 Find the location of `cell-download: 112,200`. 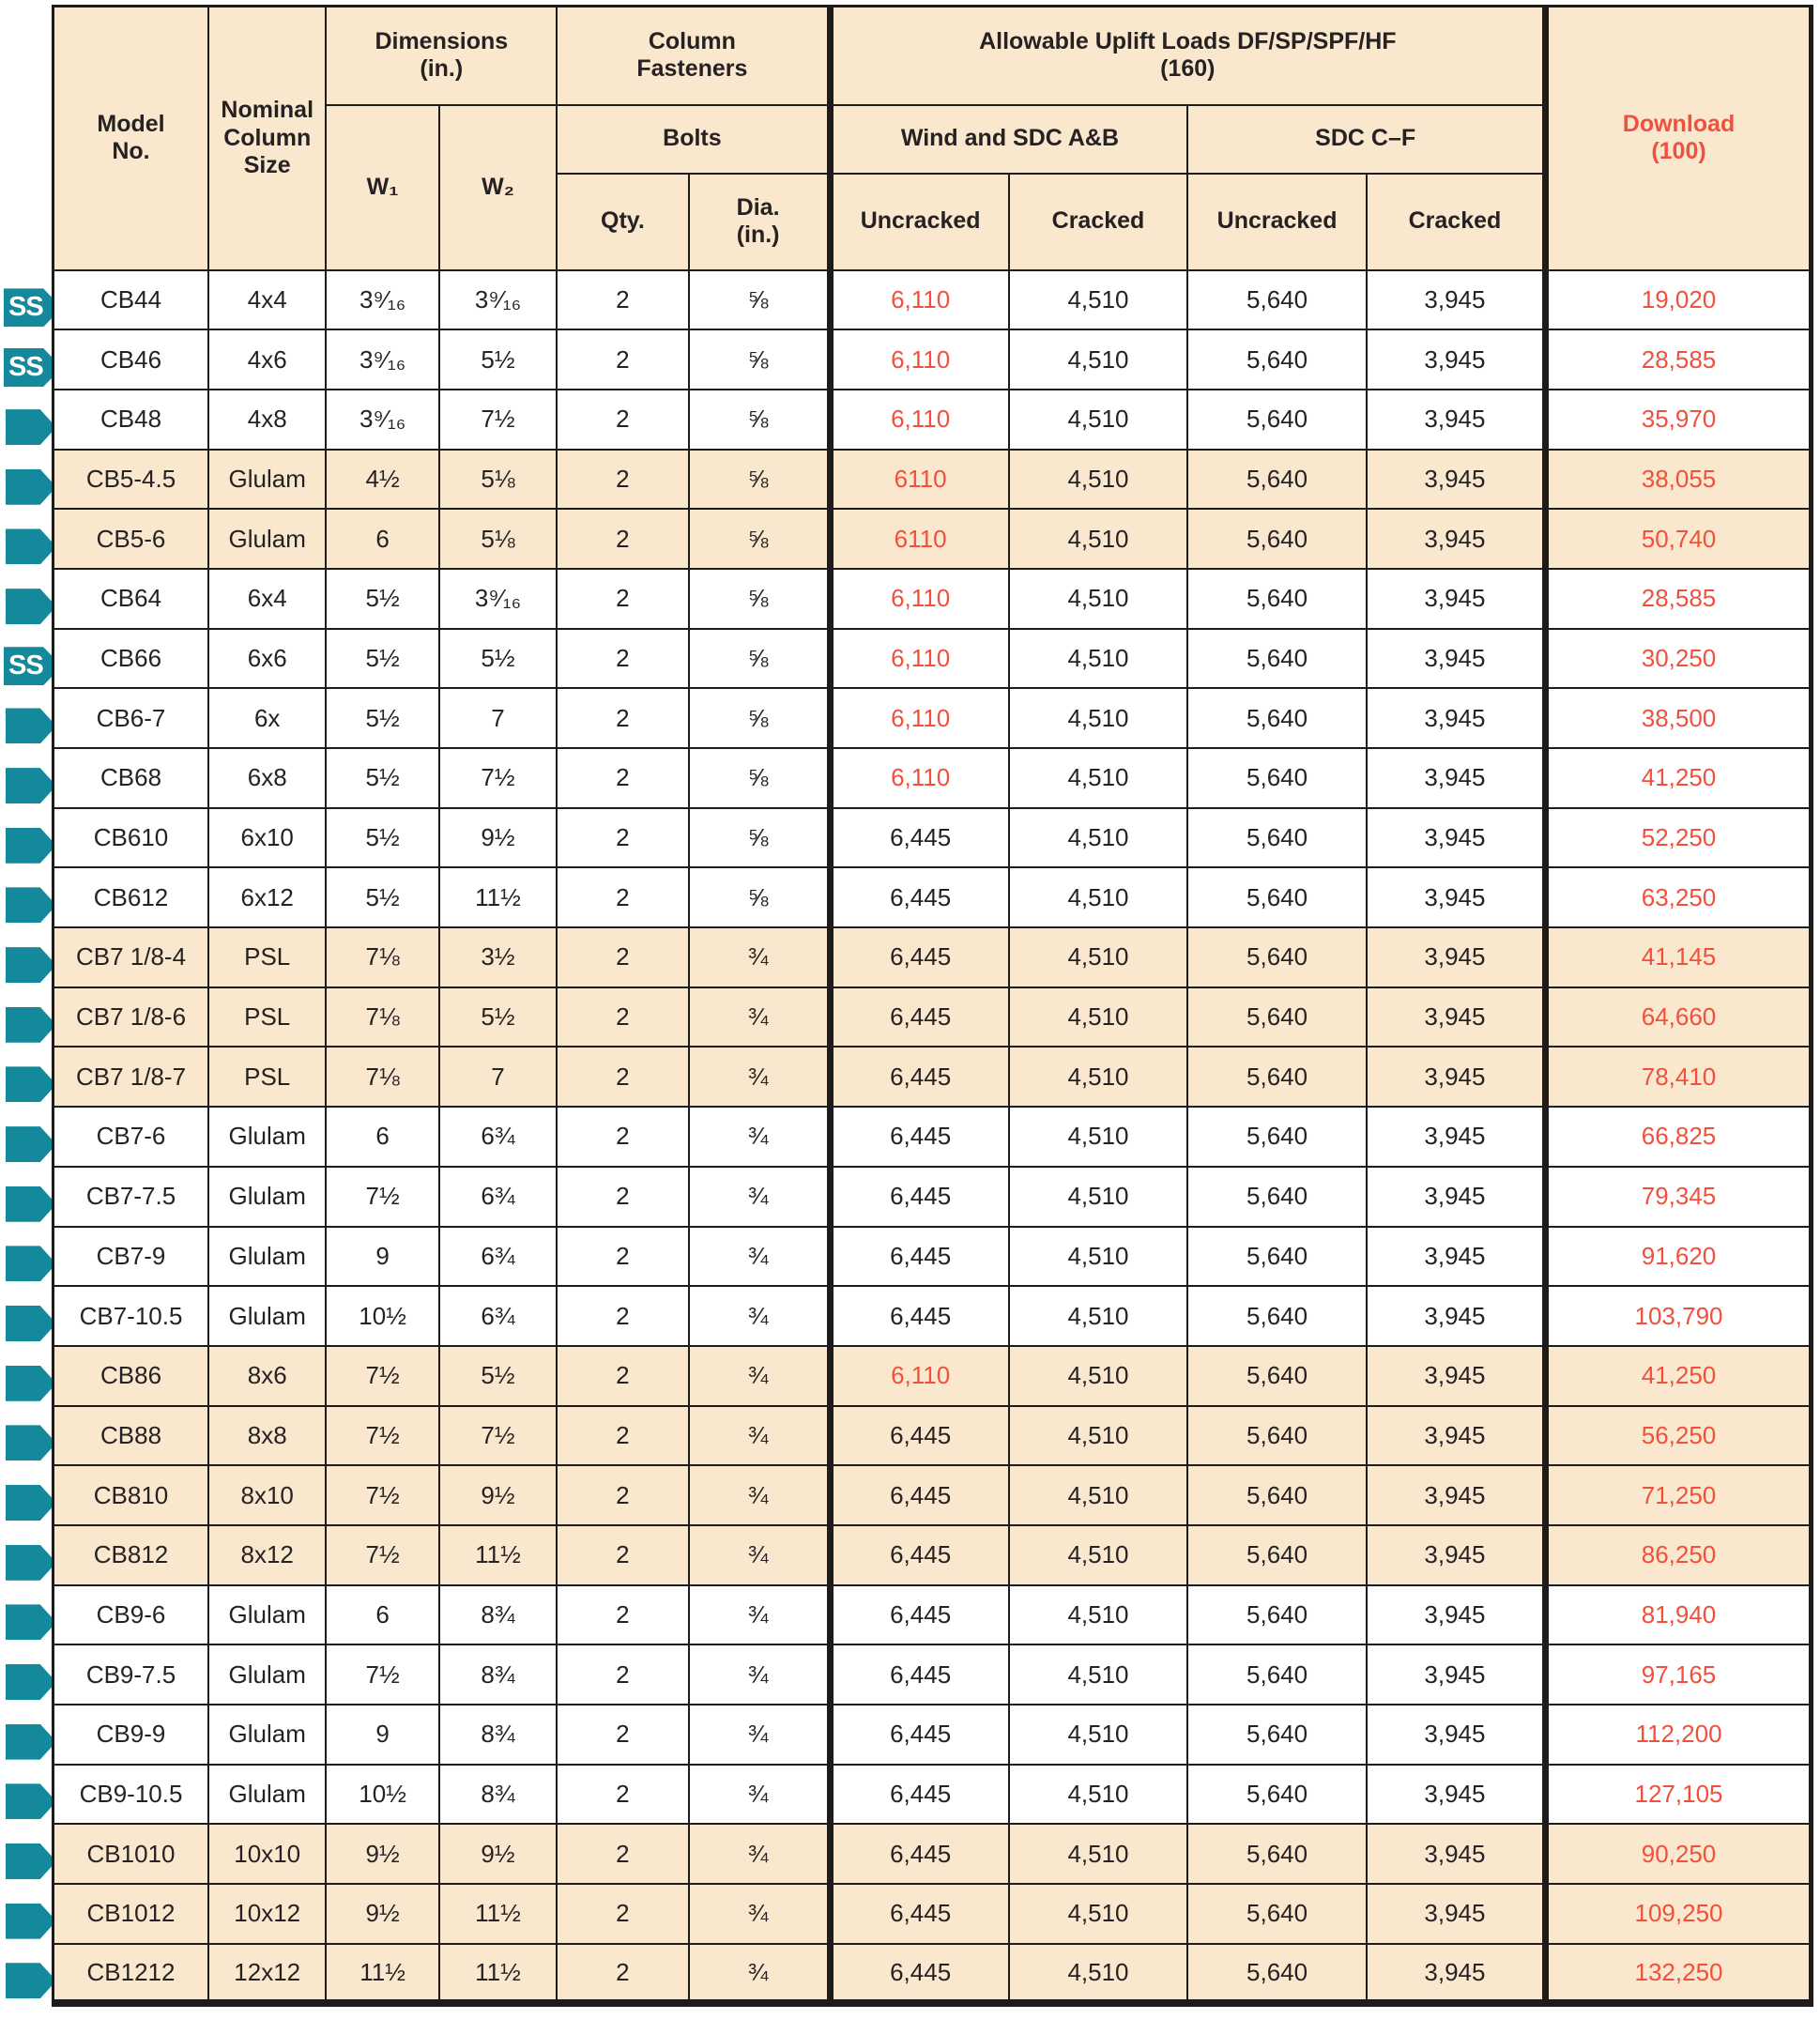

cell-download: 112,200 is located at coordinates (1677, 1735).